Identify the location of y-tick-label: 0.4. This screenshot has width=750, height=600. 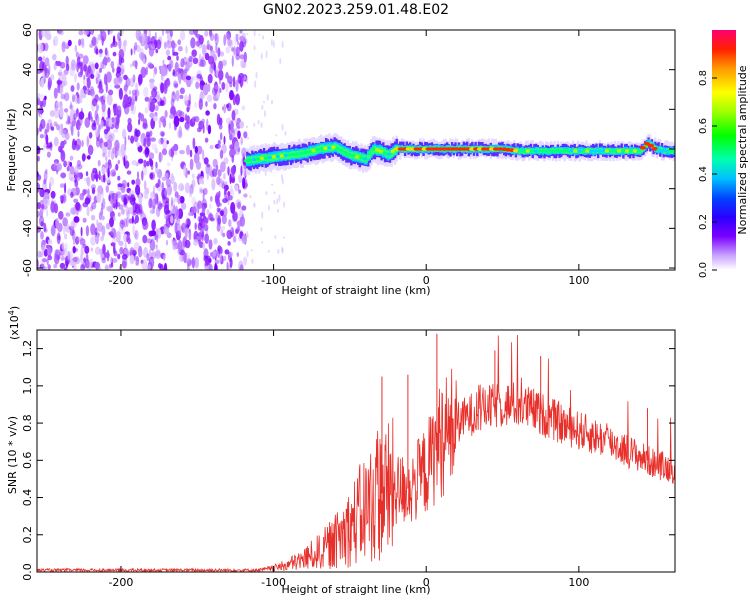
(27, 498).